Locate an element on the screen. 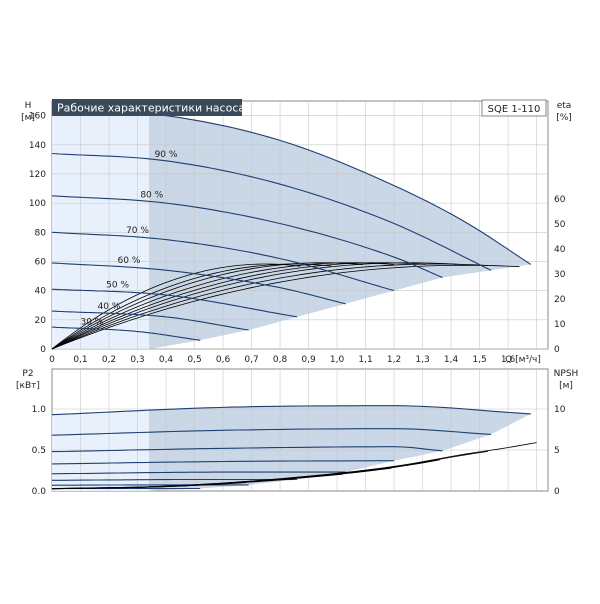 This screenshot has width=600, height=604. y2-tick-label: 10 is located at coordinates (560, 325).